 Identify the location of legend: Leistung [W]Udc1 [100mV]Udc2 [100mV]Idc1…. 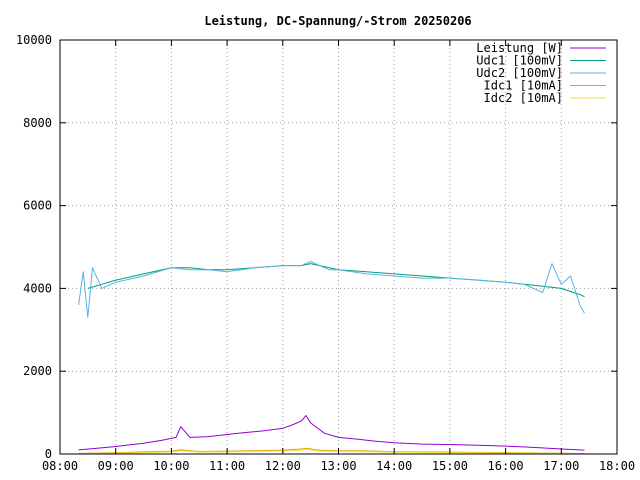
(541, 73).